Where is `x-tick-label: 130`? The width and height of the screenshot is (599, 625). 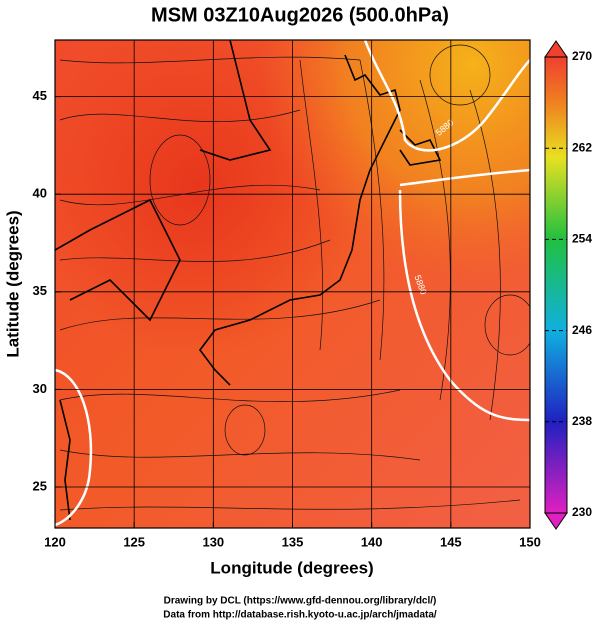 x-tick-label: 130 is located at coordinates (213, 541).